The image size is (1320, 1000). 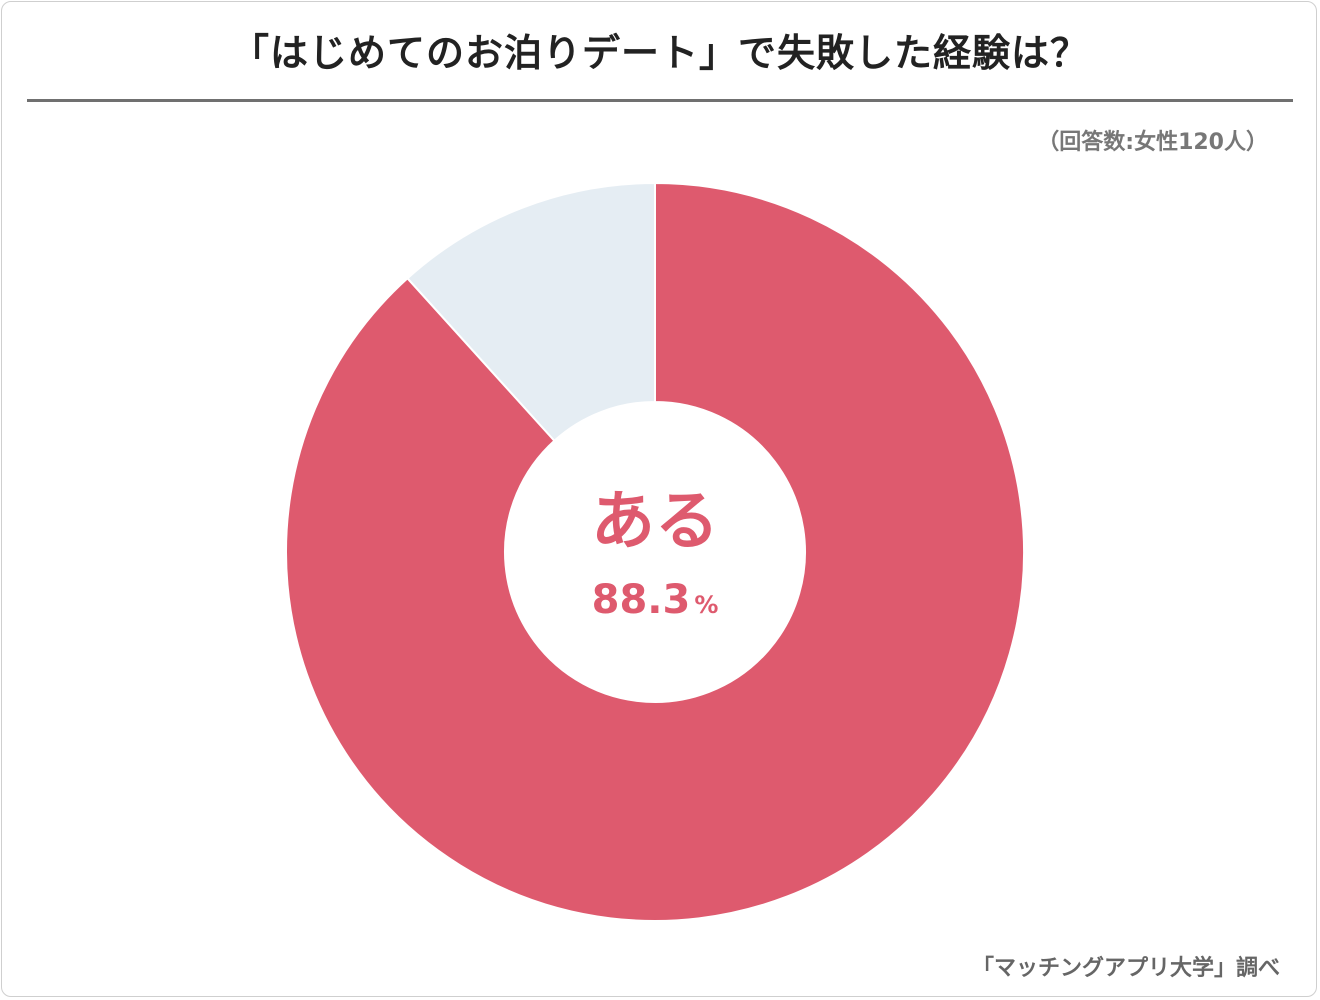 I want to click on chart-title: 「はじめてのお泊りデート」で失敗した経験は？, so click(x=659, y=53).